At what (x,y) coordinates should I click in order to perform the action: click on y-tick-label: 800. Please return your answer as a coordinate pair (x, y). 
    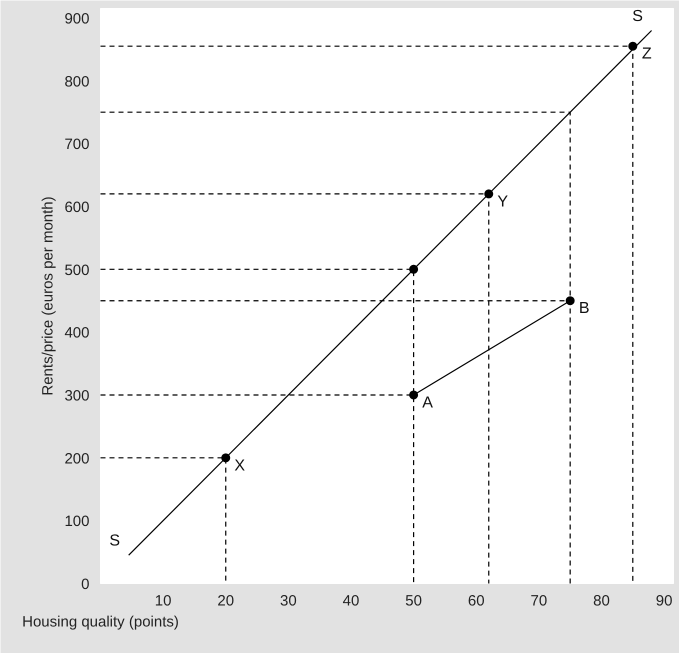
    Looking at the image, I should click on (77, 81).